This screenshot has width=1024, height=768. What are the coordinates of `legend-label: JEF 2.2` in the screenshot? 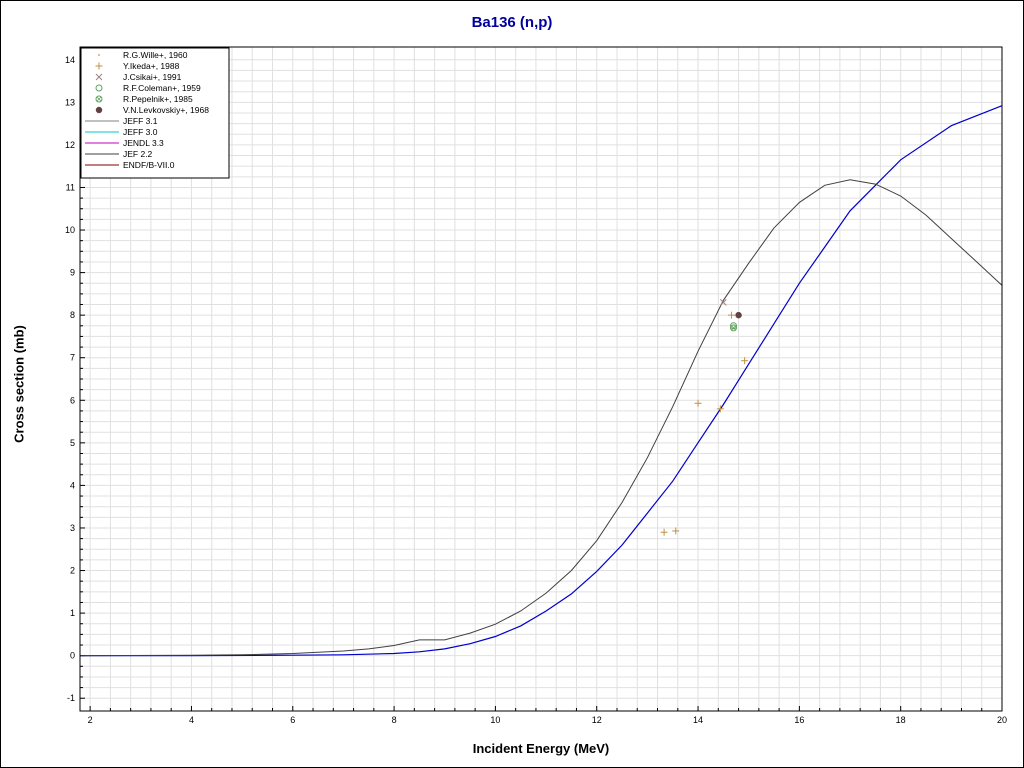 It's located at (138, 154).